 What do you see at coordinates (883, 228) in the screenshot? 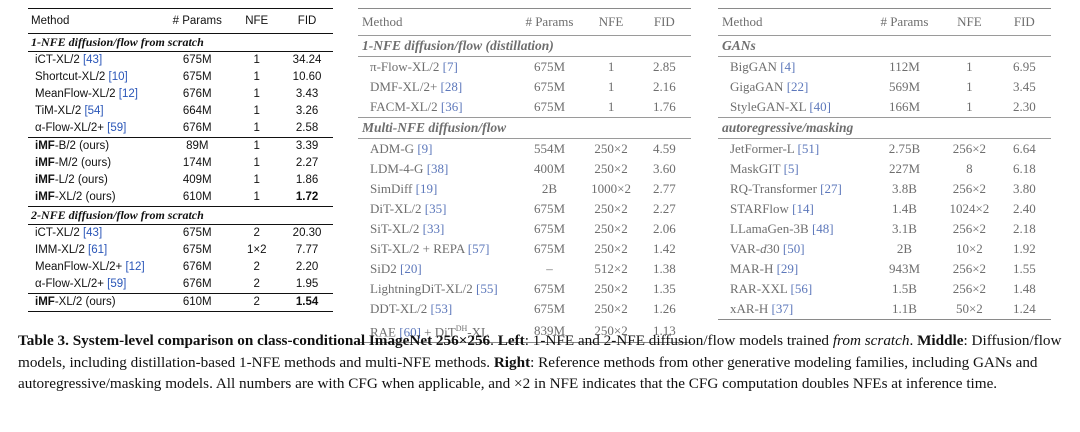
I see `table-row: LLamaGen-3B [48] 3.1B 256×2 2.18` at bounding box center [883, 228].